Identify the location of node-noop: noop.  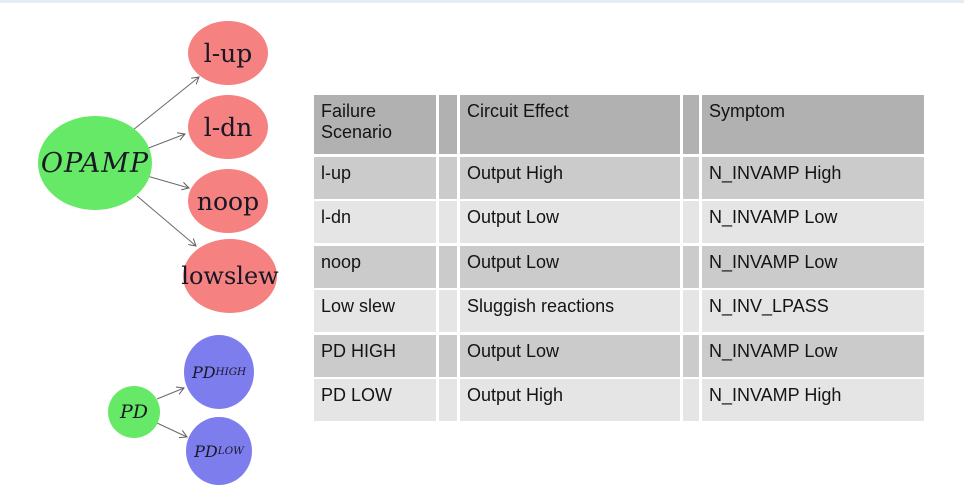
(228, 201).